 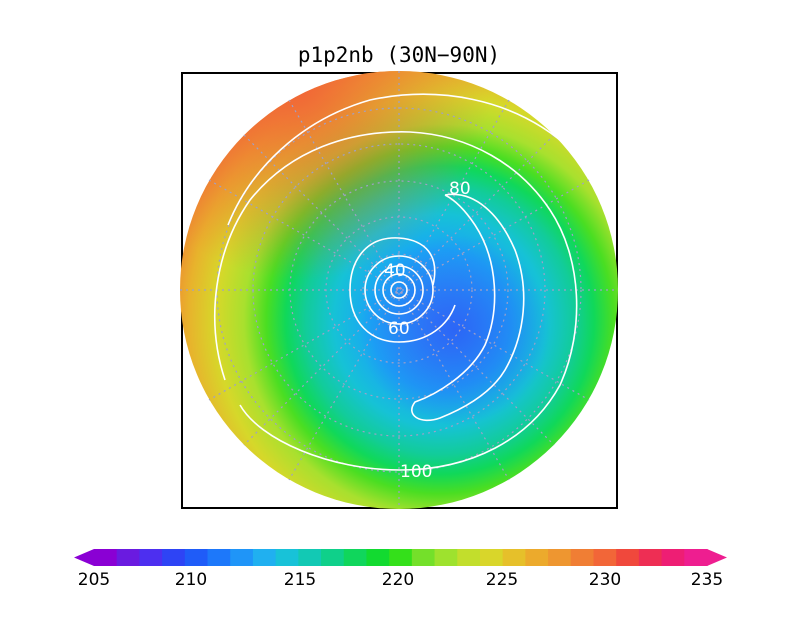 I want to click on tick-label-230: 230, so click(x=605, y=580).